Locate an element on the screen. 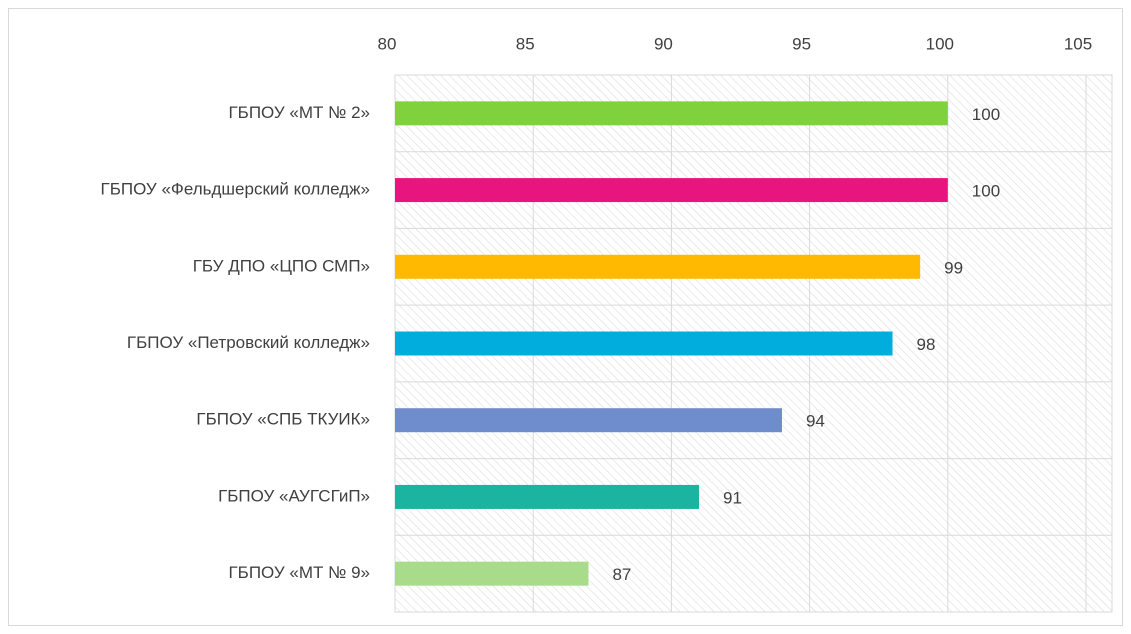 The height and width of the screenshot is (634, 1131). x-tick-label: 85 is located at coordinates (525, 43).